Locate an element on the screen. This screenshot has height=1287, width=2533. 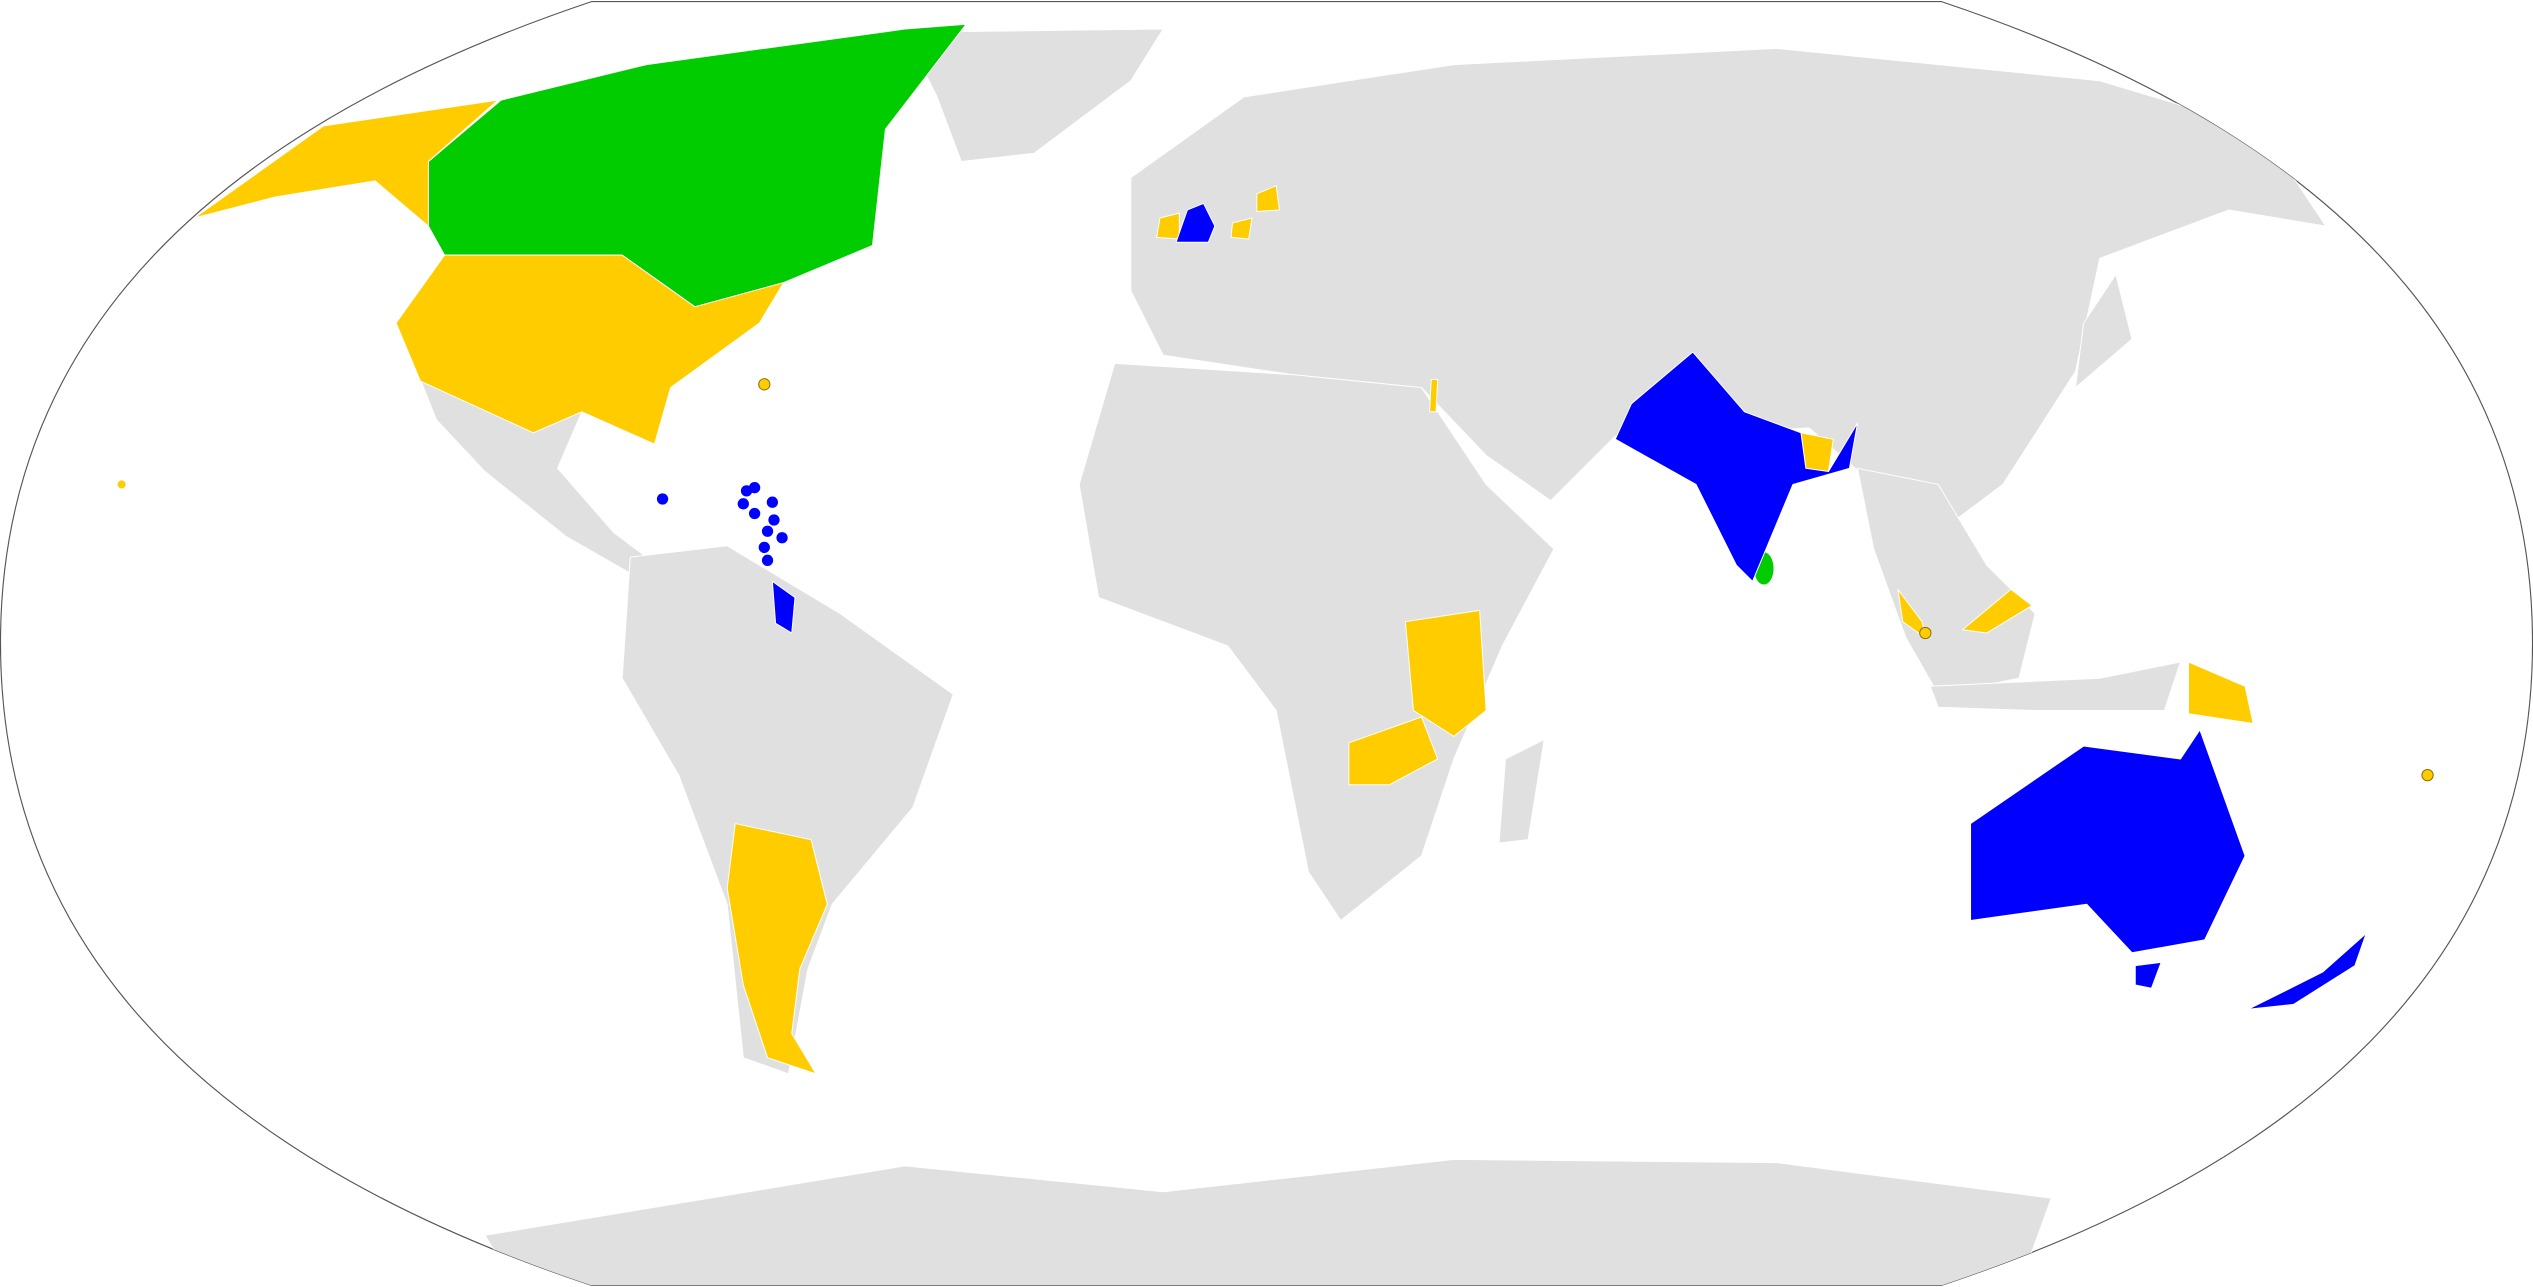
east-africa is located at coordinates (1445, 673).